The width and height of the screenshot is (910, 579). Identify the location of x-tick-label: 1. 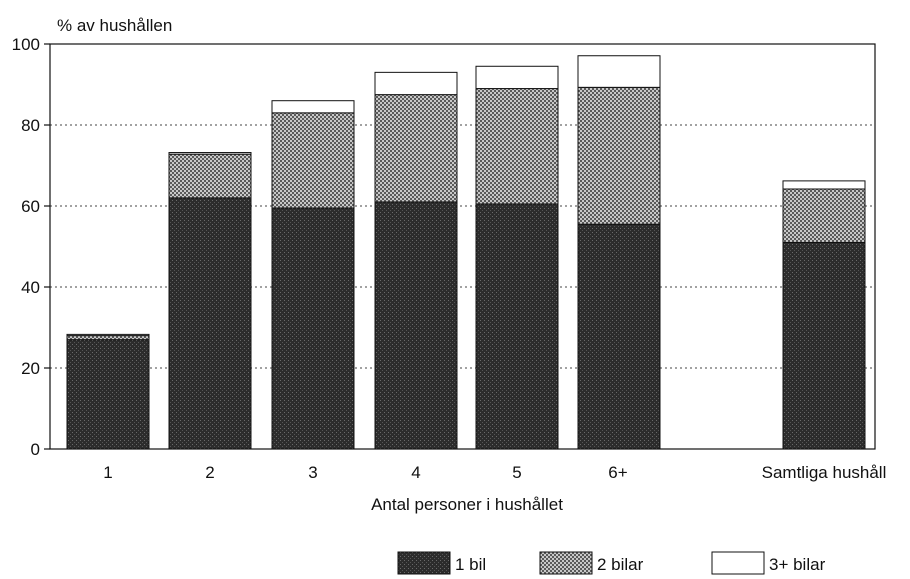
(107, 472).